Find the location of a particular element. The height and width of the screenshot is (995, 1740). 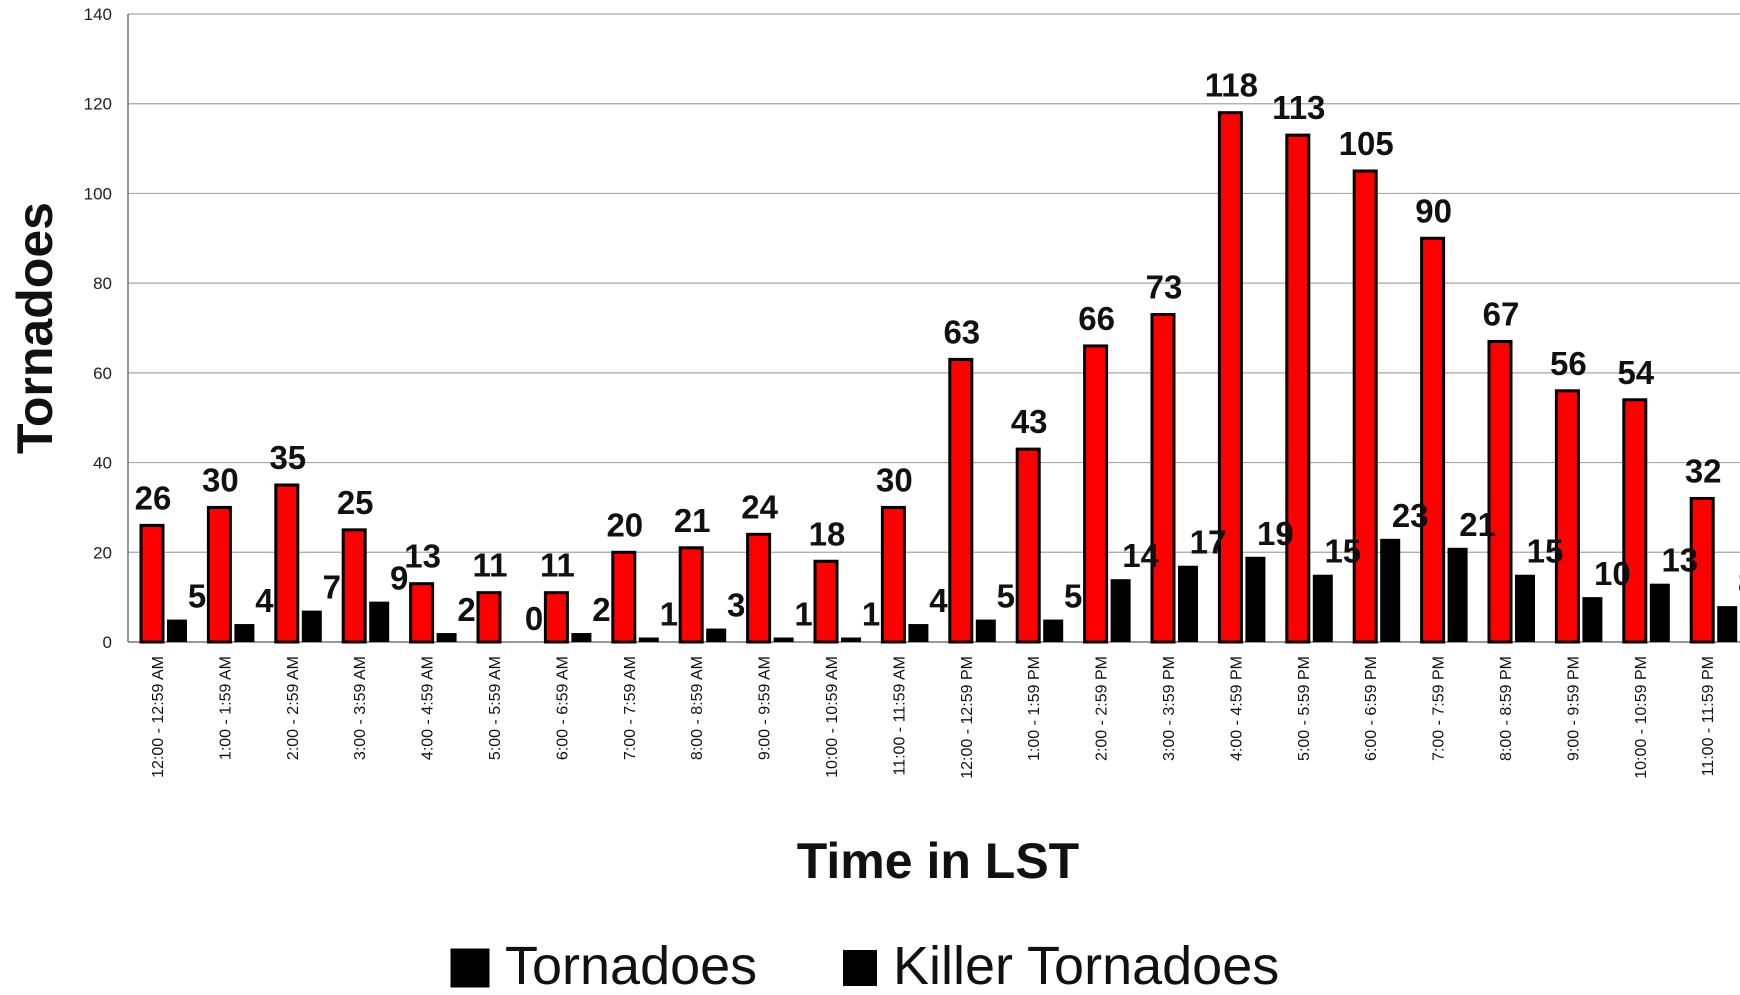

x-tick-label: 11:00 - 11:59 AM is located at coordinates (899, 715).